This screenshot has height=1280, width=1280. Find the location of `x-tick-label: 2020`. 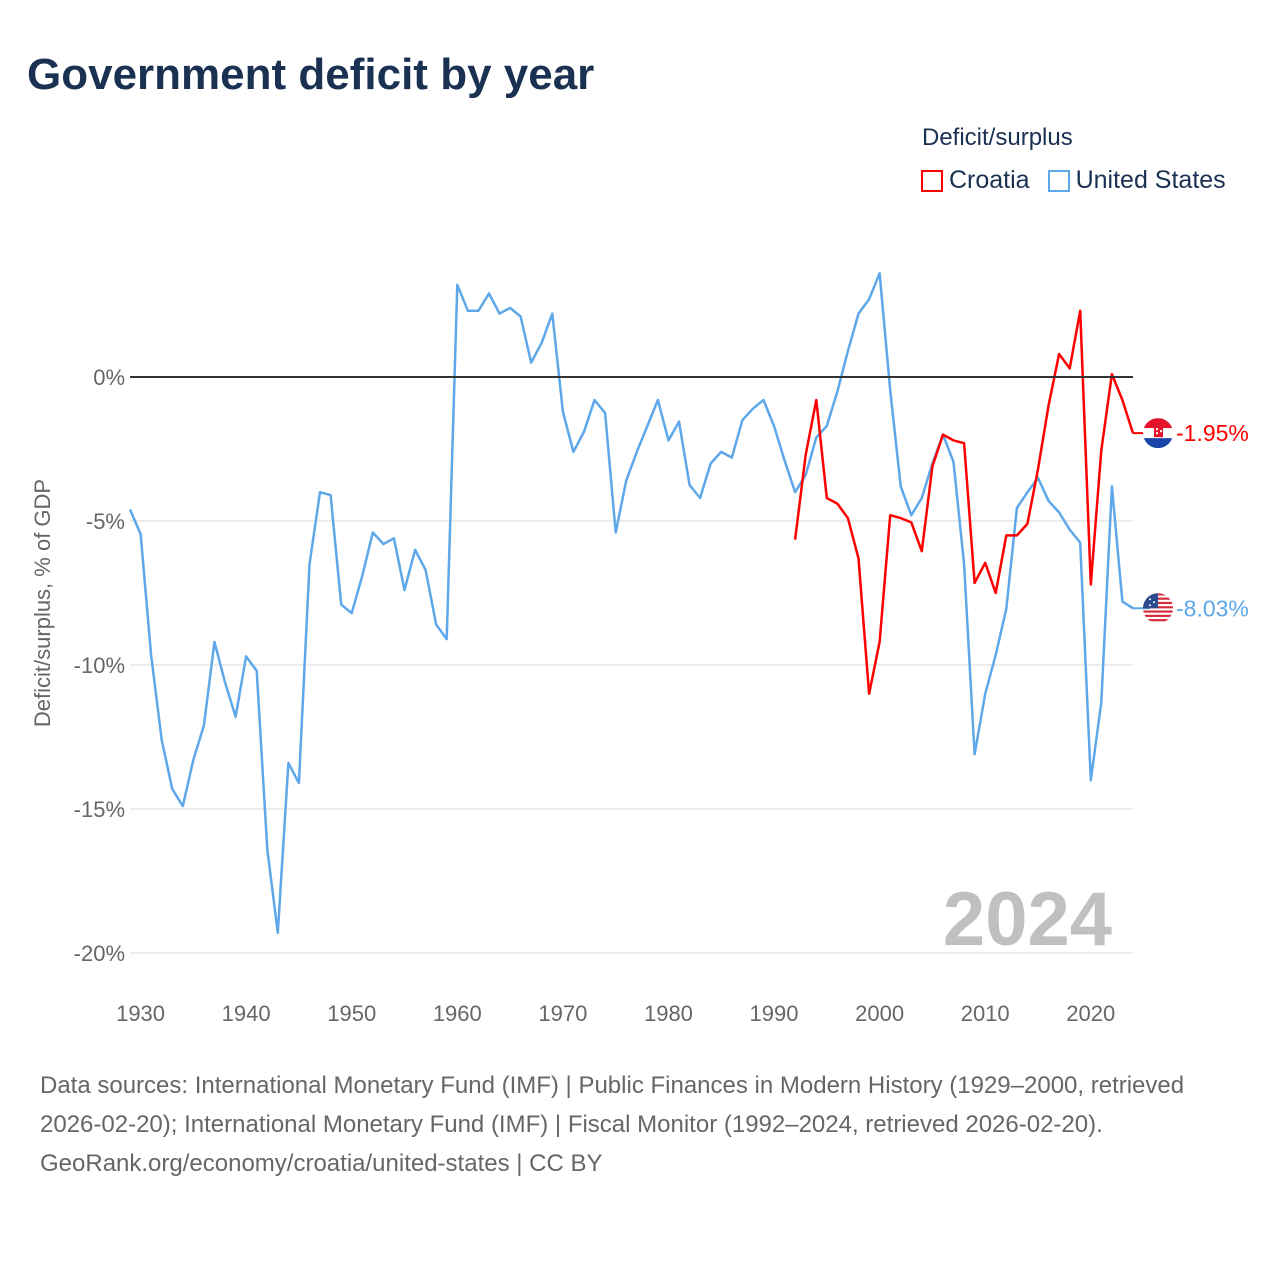

x-tick-label: 2020 is located at coordinates (1090, 1013).